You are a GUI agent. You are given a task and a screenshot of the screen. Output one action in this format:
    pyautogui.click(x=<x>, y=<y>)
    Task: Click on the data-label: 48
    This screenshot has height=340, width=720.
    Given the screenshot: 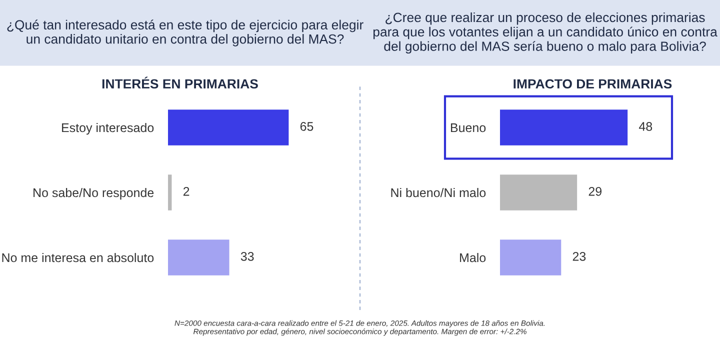 What is the action you would take?
    pyautogui.click(x=645, y=126)
    